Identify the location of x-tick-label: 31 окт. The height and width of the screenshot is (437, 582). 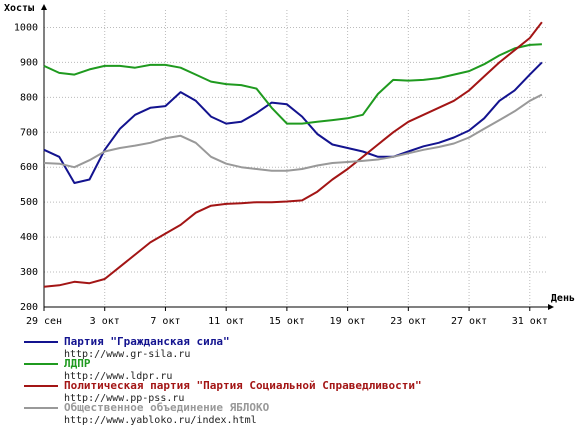
(530, 321).